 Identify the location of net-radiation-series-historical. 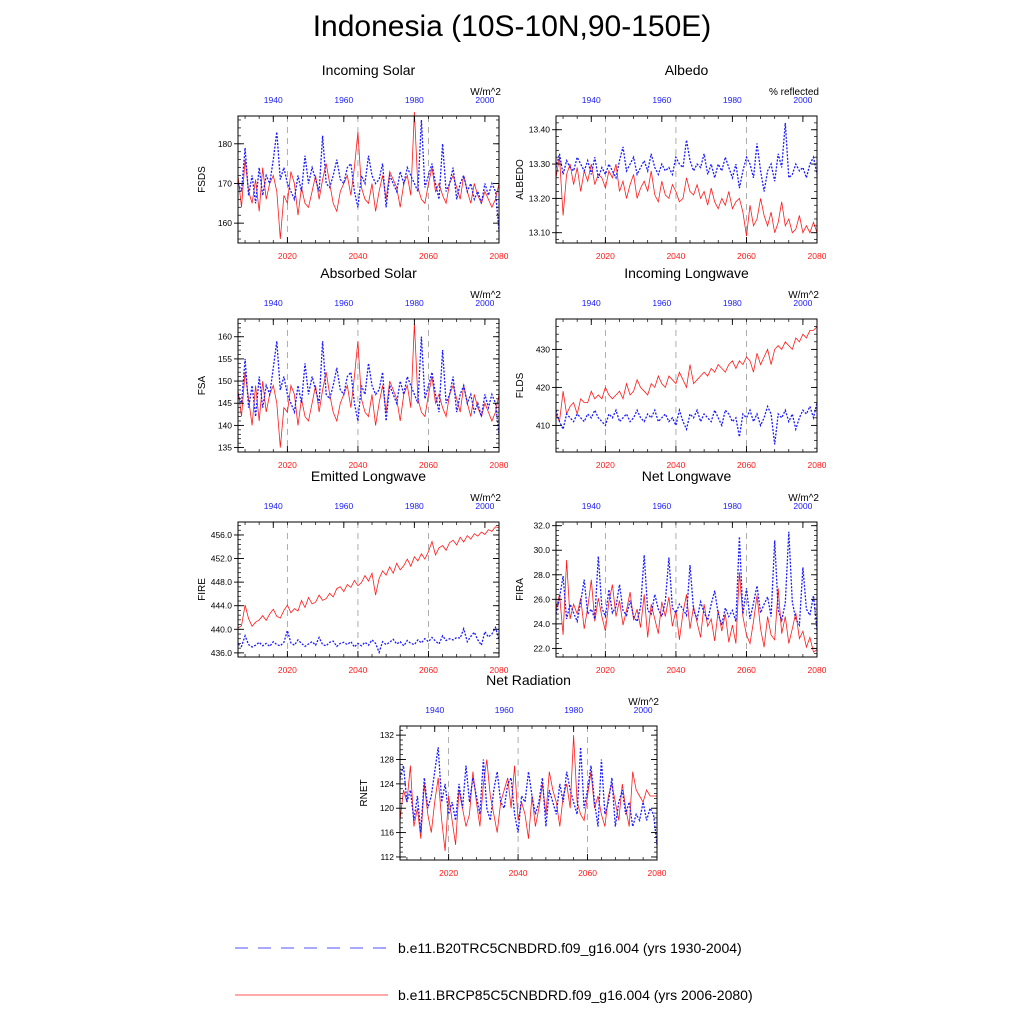
(528, 796).